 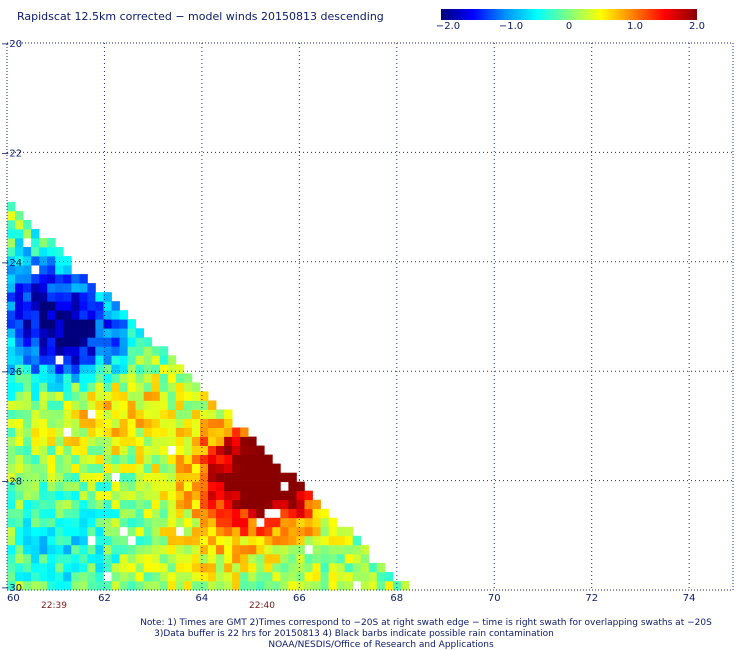 What do you see at coordinates (11, 153) in the screenshot?
I see `y-tick-label: −22` at bounding box center [11, 153].